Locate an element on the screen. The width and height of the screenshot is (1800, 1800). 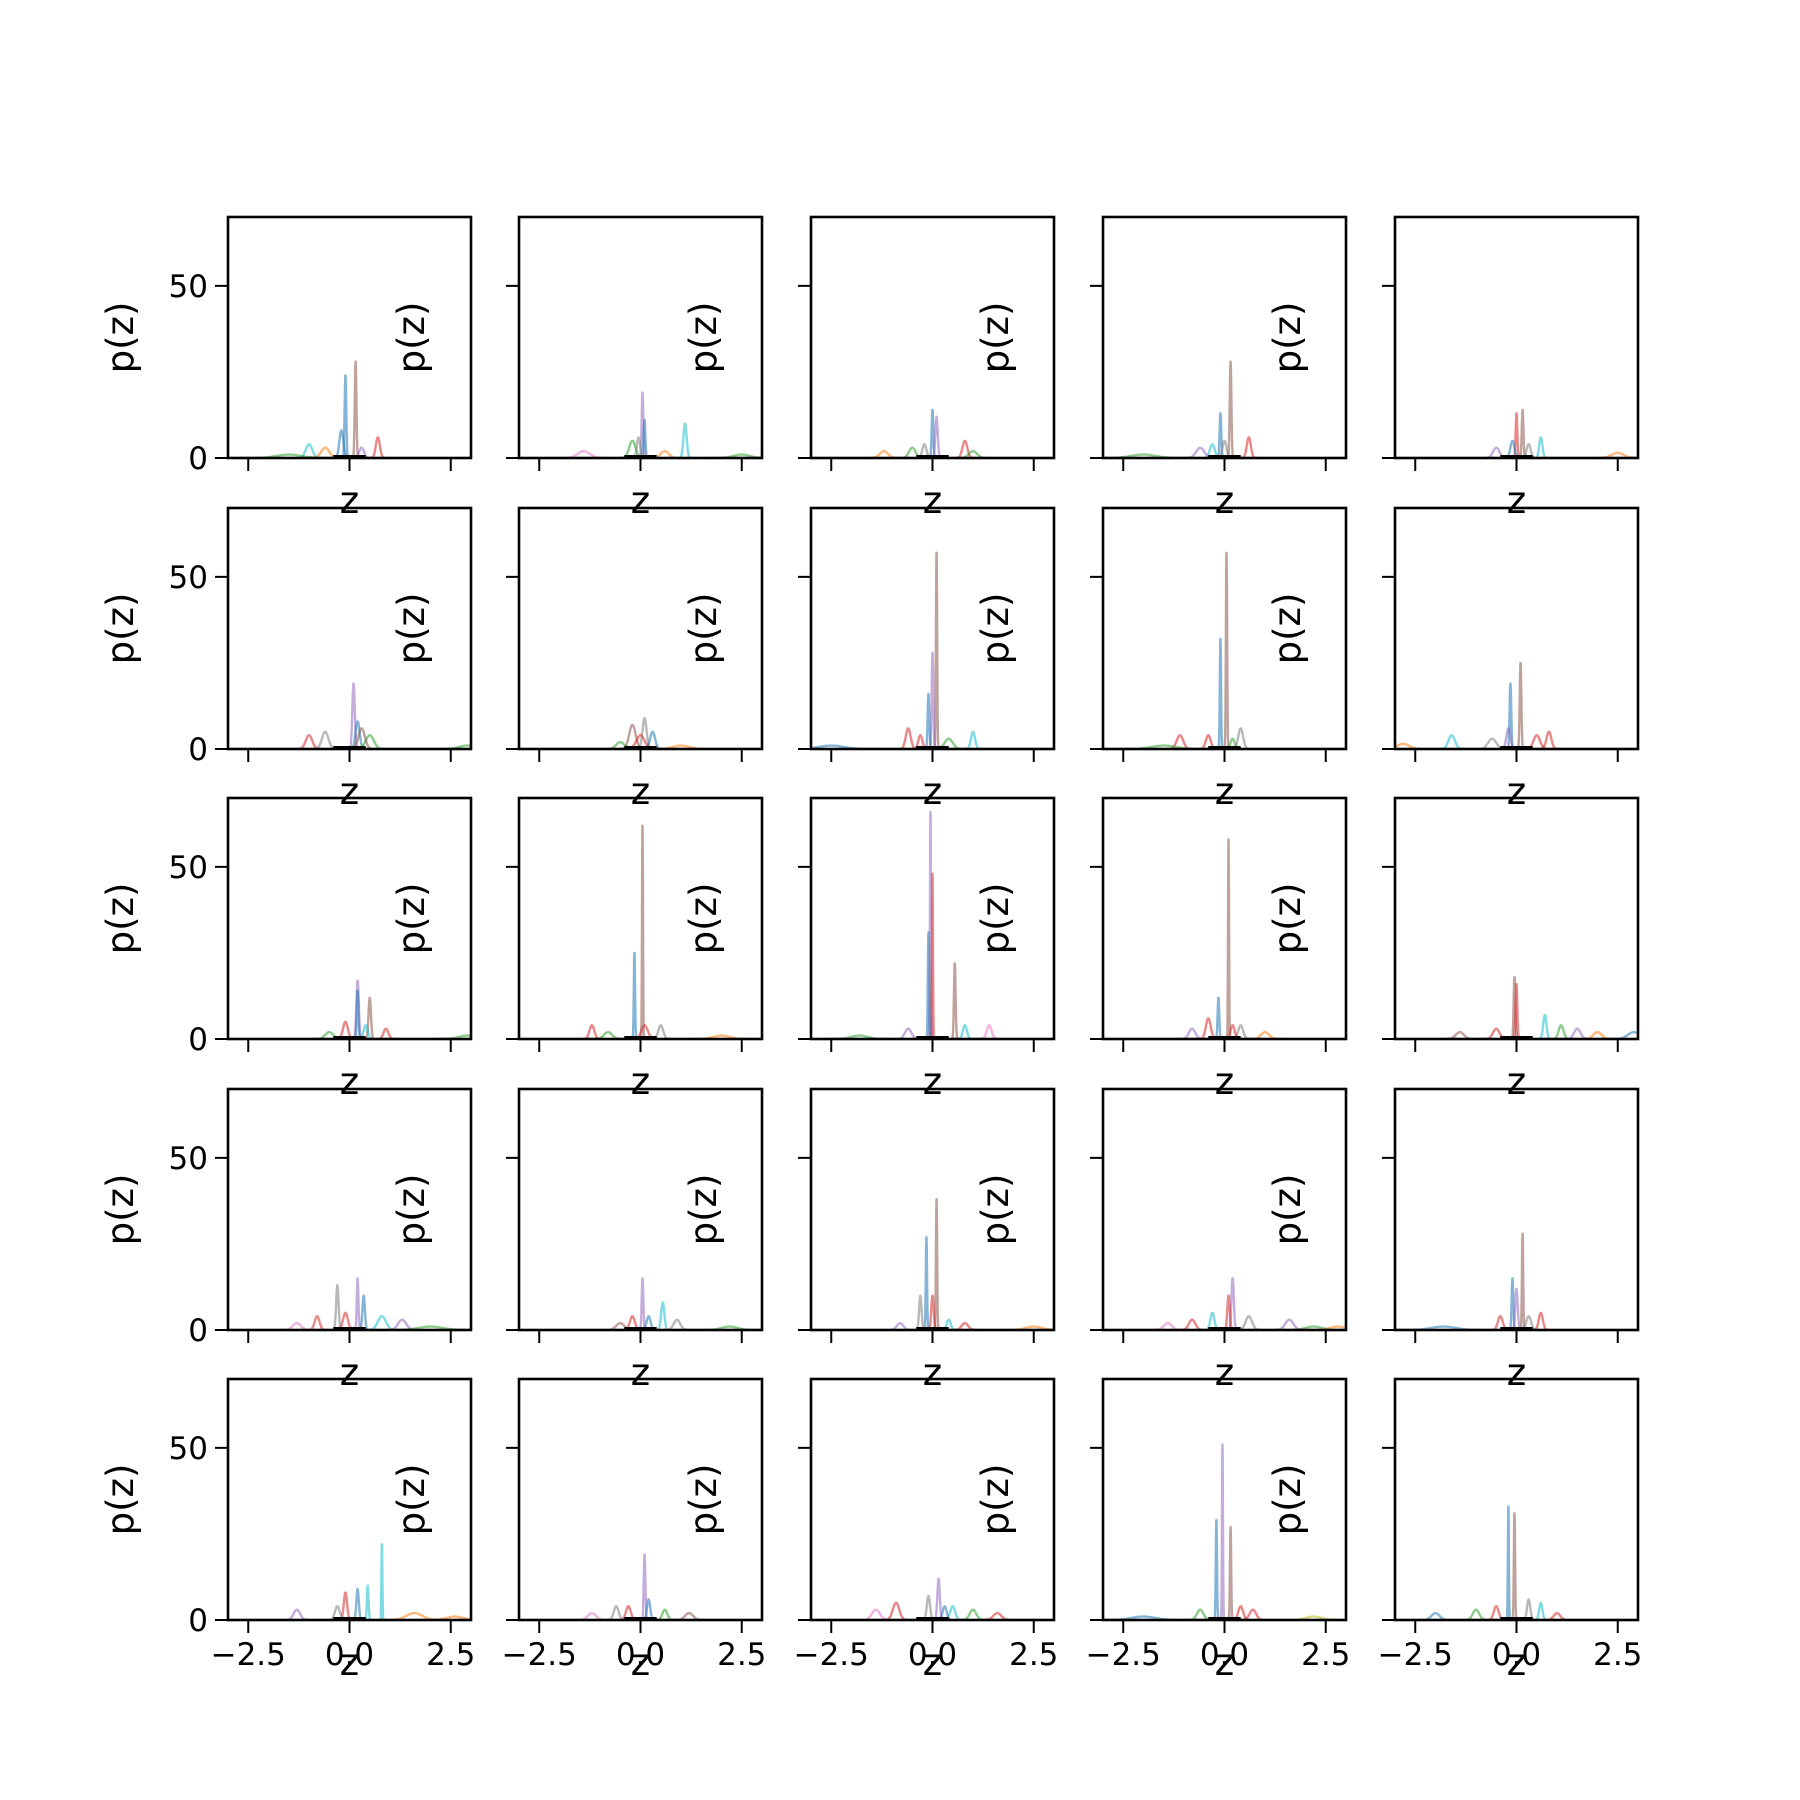
subplot-r5-c1: −2.5 0.0 2.5 0 50 z p(z) is located at coordinates (287, 1530).